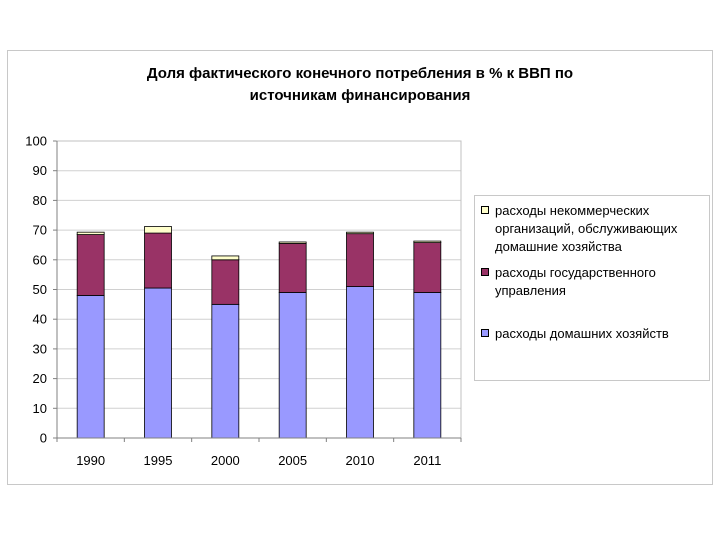  I want to click on y-tick-label: 0, so click(43, 438).